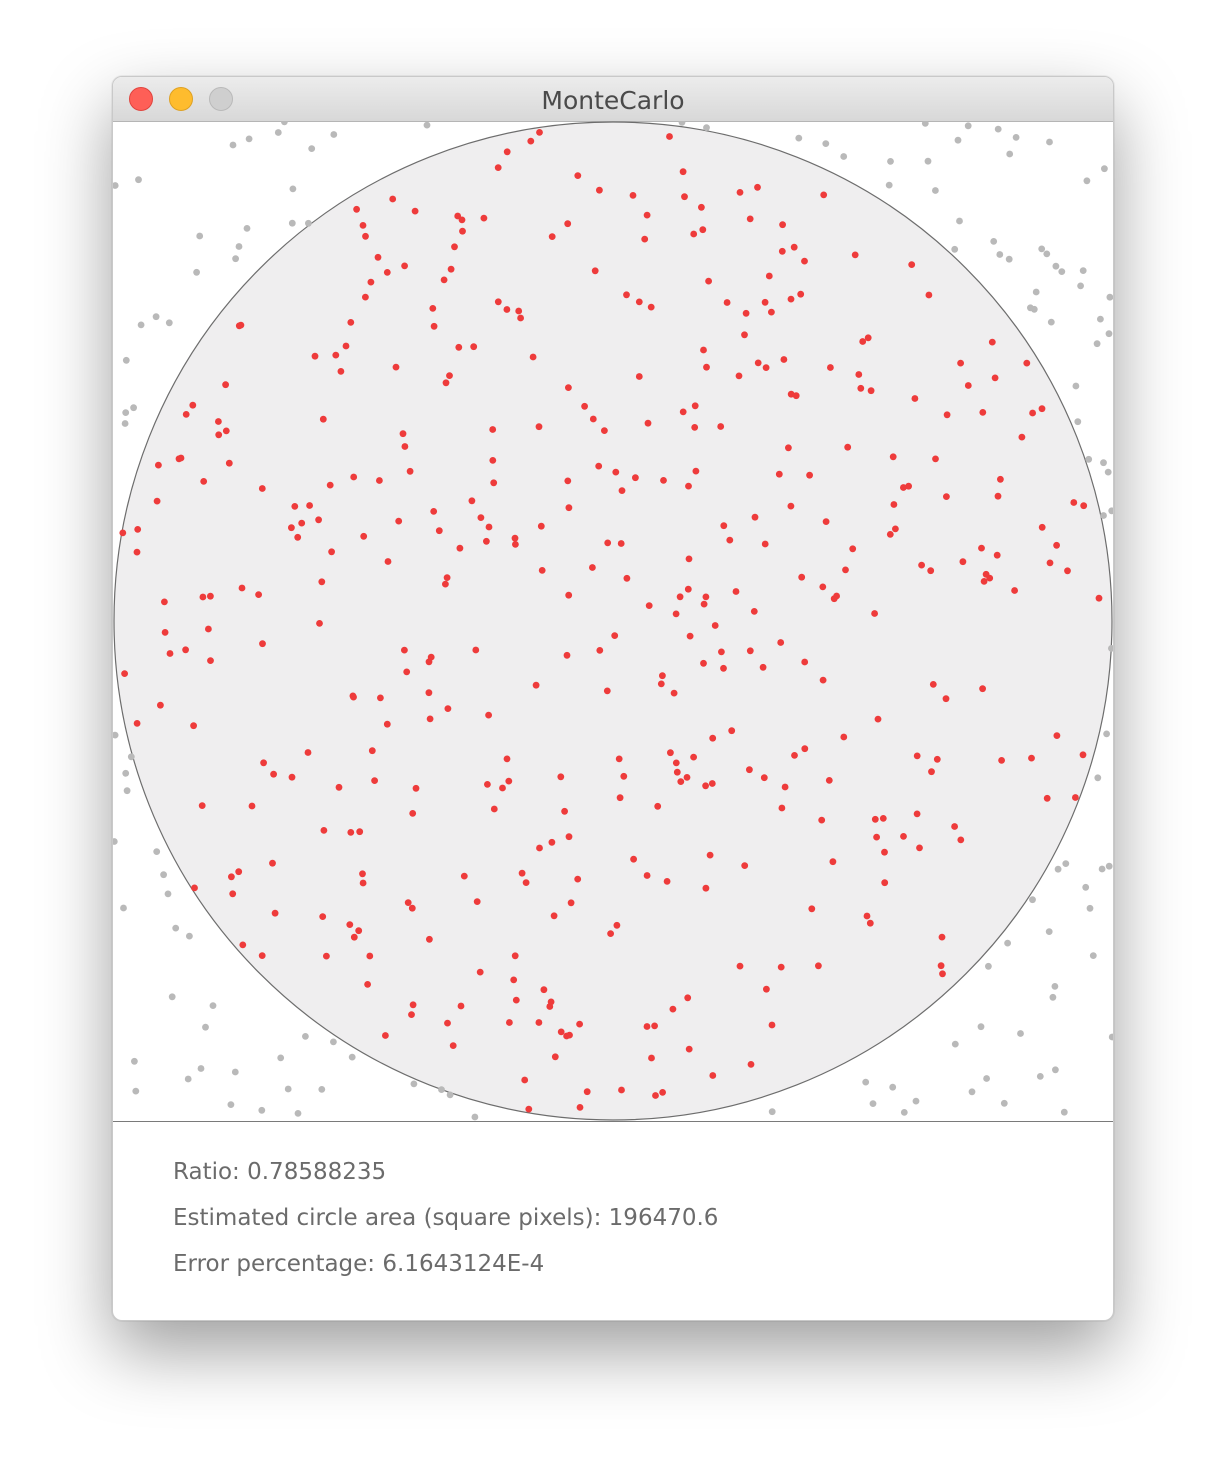  I want to click on minimize-button, so click(181, 99).